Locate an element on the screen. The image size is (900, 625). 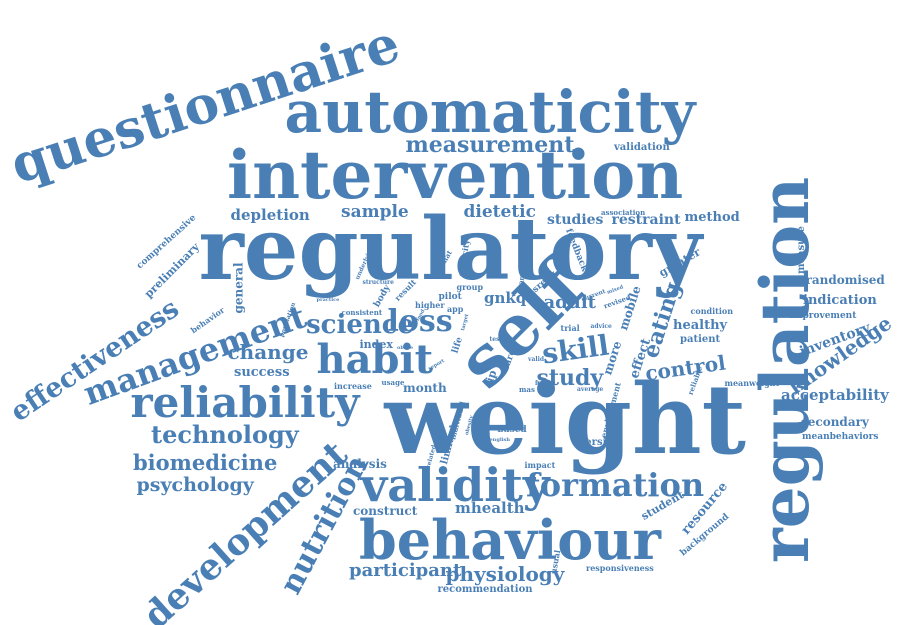
word-construct: construct is located at coordinates (385, 511).